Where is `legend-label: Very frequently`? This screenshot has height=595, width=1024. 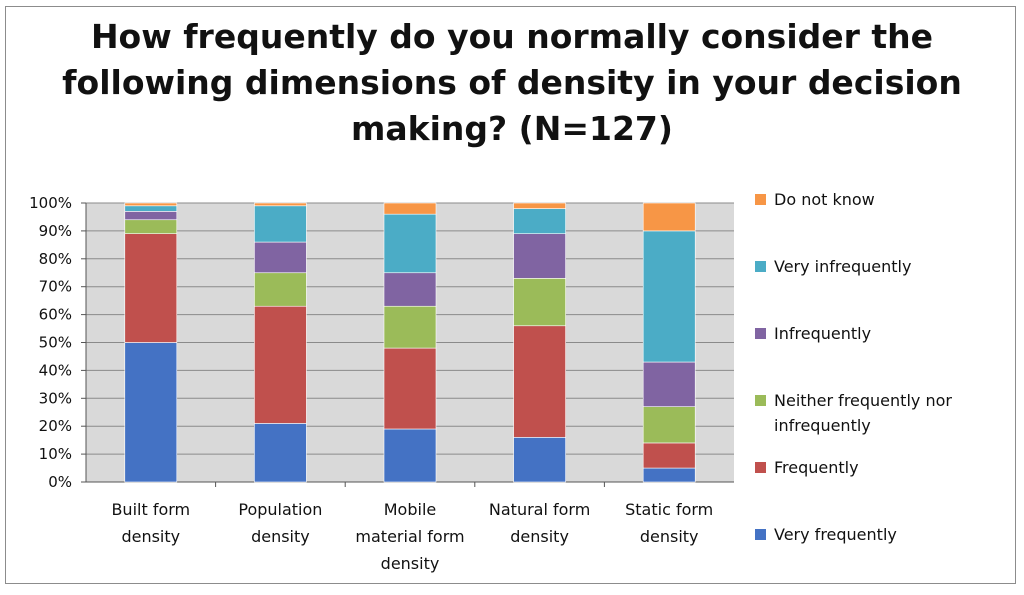
legend-label: Very frequently is located at coordinates (835, 534).